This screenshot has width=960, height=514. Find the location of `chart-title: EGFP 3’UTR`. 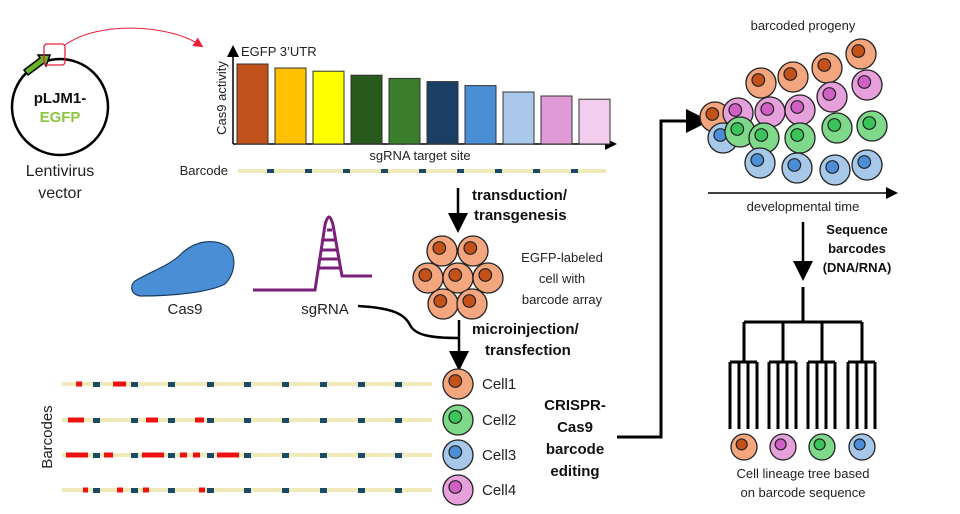

chart-title: EGFP 3’UTR is located at coordinates (279, 51).